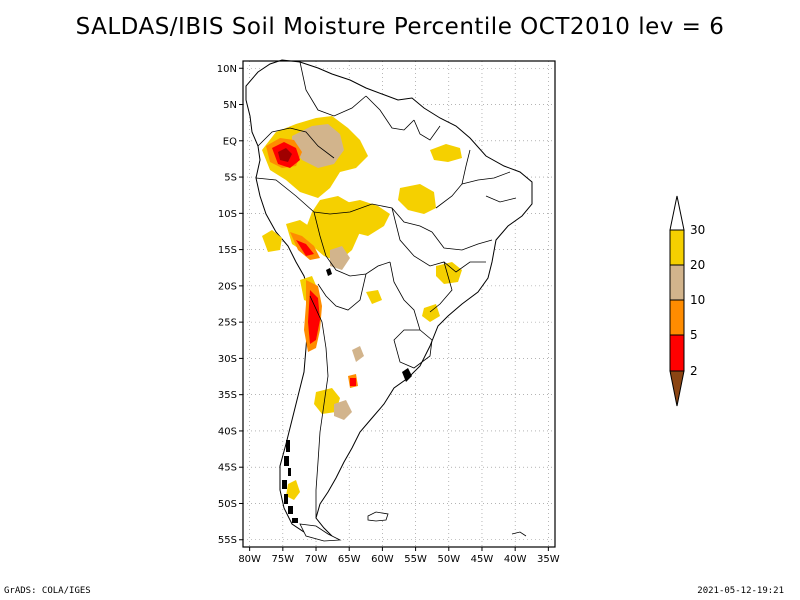  I want to click on lon-tick-label: 55W, so click(415, 559).